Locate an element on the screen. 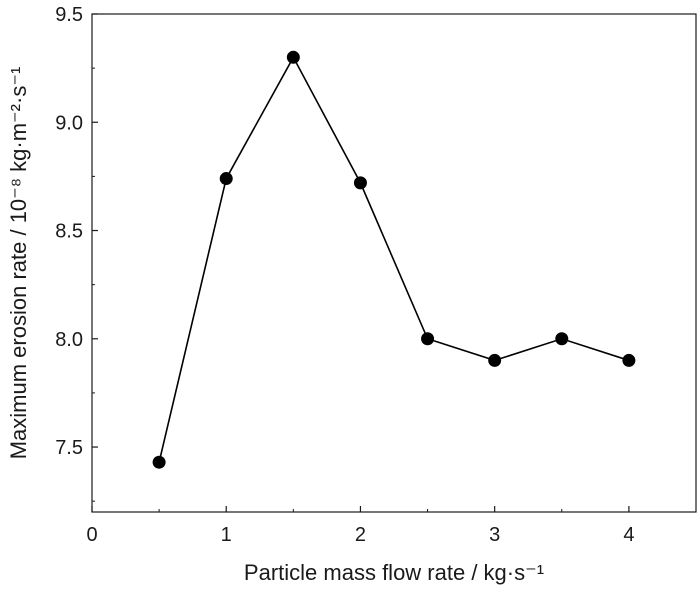  y-tick-label: 9.0 is located at coordinates (69, 123).